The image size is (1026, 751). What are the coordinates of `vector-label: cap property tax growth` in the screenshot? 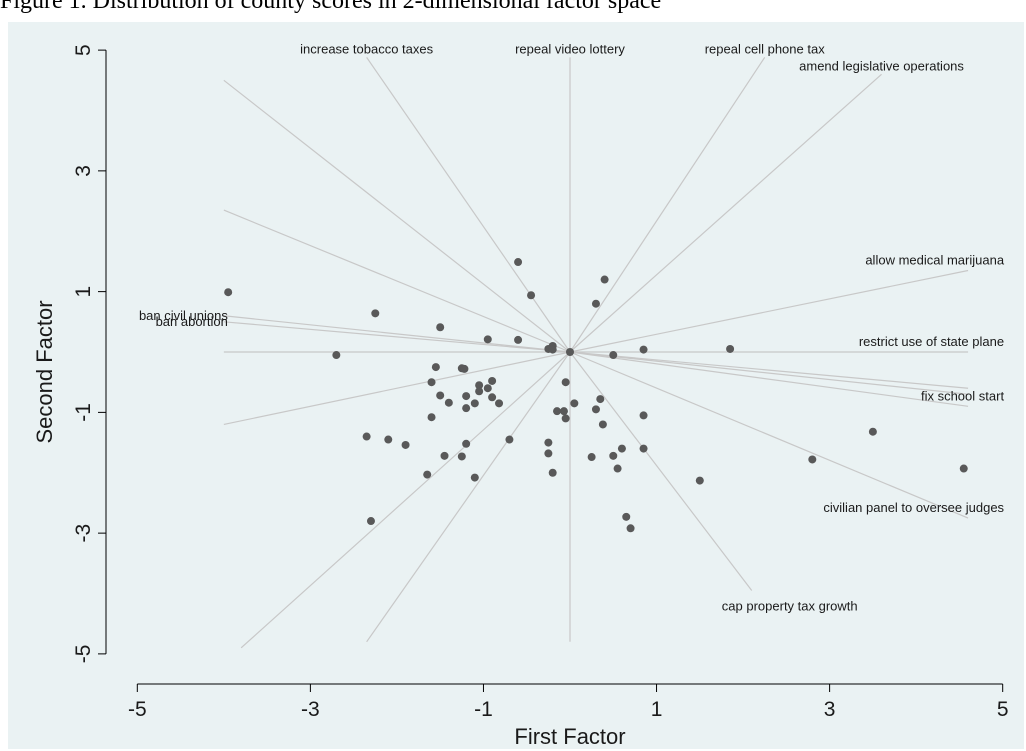 It's located at (790, 605).